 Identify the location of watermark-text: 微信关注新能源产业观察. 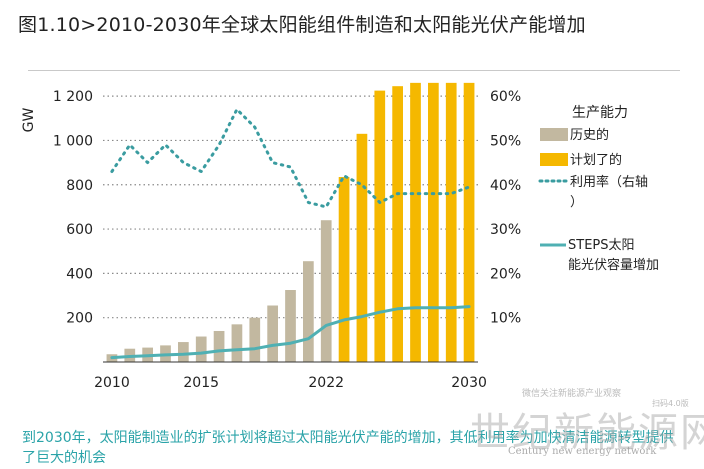
(572, 394).